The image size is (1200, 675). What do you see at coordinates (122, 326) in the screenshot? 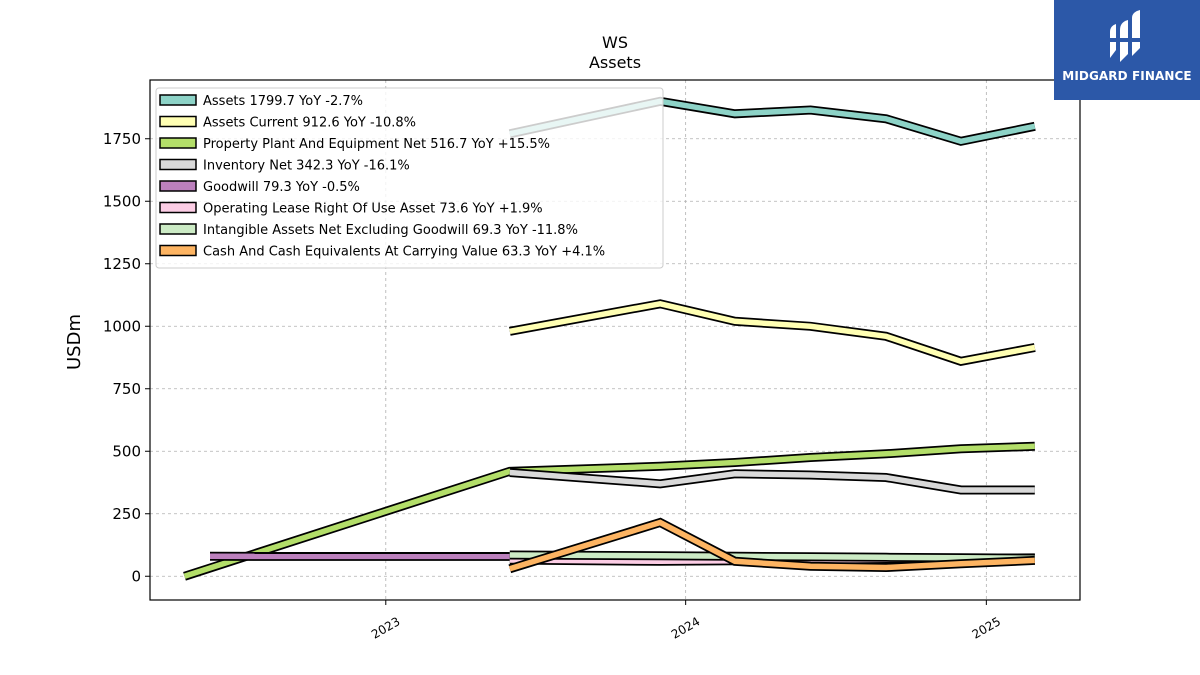
I see `y-tick-label: 1000` at bounding box center [122, 326].